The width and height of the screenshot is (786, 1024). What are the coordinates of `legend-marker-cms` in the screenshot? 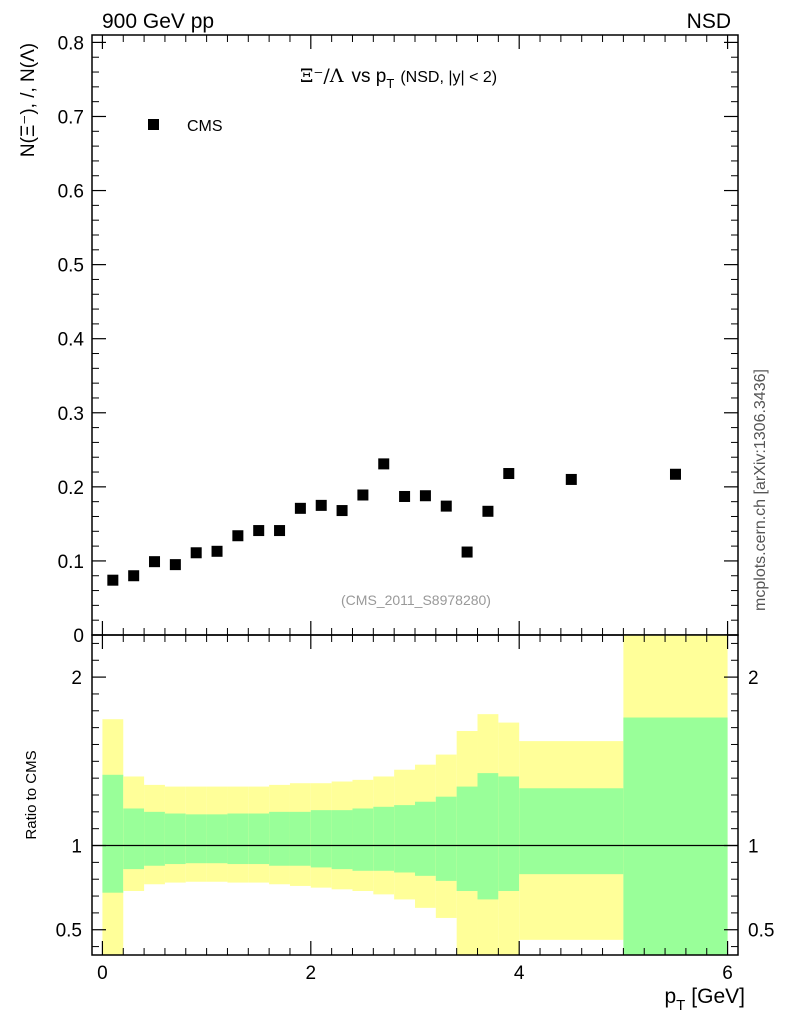 It's located at (153, 124).